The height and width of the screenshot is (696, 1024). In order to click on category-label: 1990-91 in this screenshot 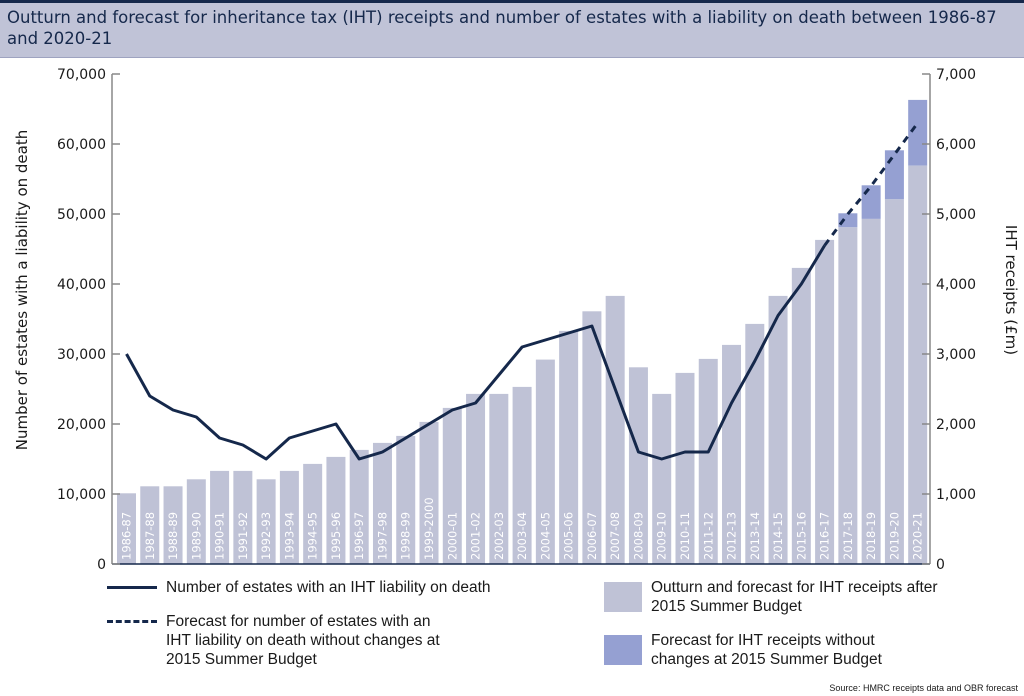, I will do `click(220, 536)`.